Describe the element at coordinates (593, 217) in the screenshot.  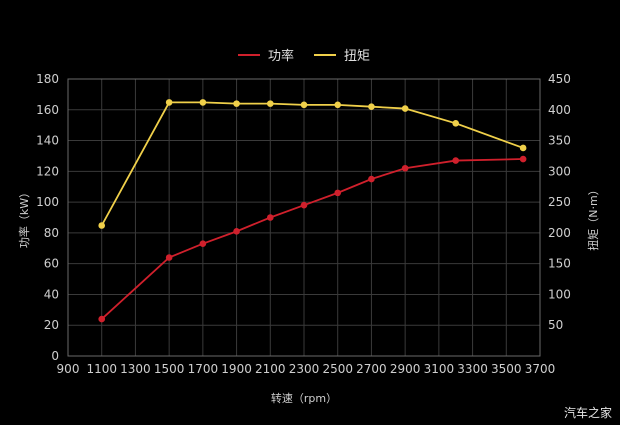
I see `y-right-axis-title: 扭矩（N·m）` at that location.